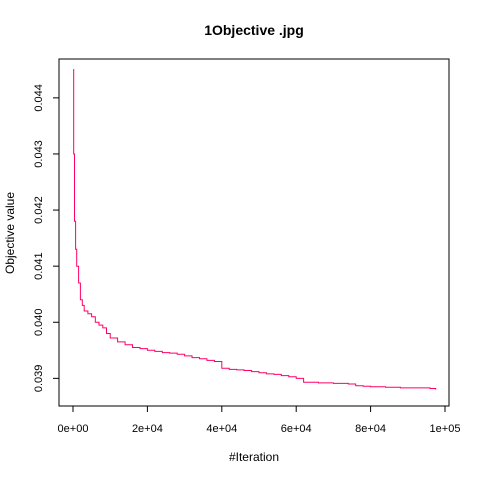  I want to click on y-axis-label: Objective value, so click(10, 233).